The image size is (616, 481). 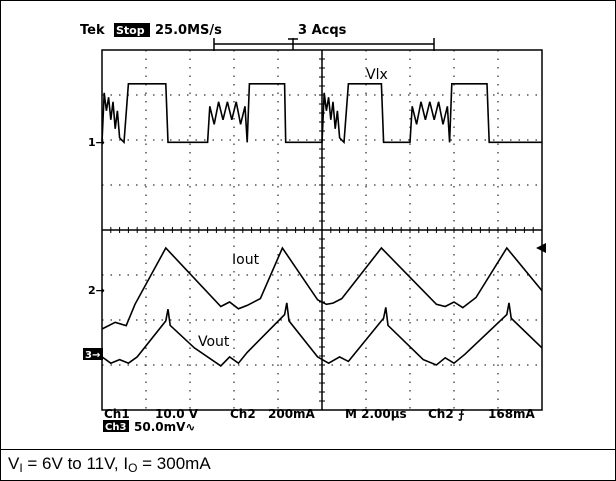 What do you see at coordinates (243, 414) in the screenshot?
I see `ch2-label: Ch2` at bounding box center [243, 414].